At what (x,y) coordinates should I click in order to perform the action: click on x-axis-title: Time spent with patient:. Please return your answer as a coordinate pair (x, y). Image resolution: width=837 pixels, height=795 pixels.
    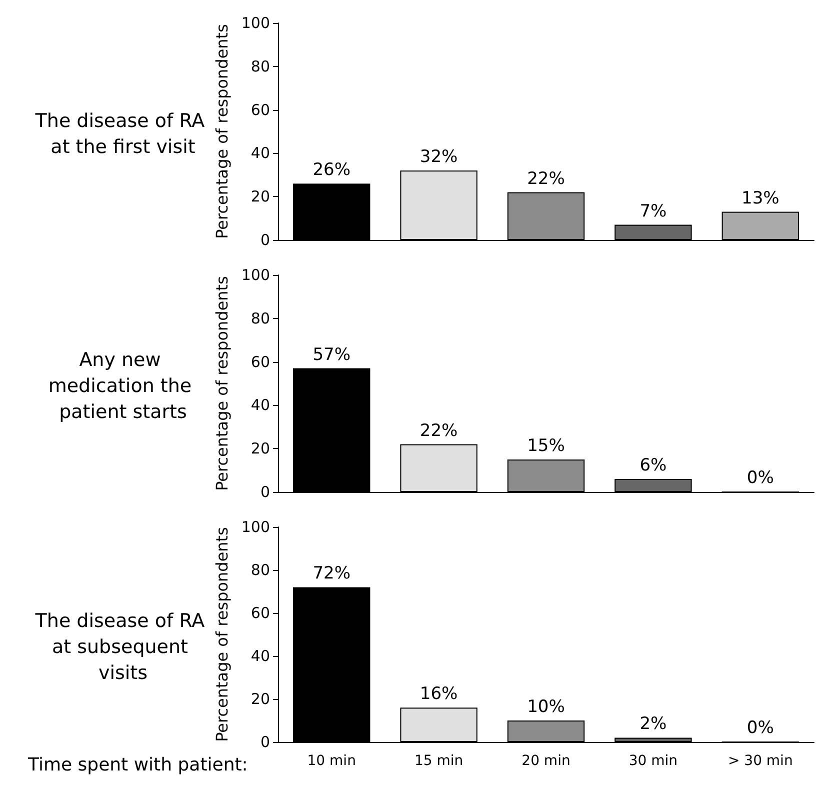
    Looking at the image, I should click on (137, 765).